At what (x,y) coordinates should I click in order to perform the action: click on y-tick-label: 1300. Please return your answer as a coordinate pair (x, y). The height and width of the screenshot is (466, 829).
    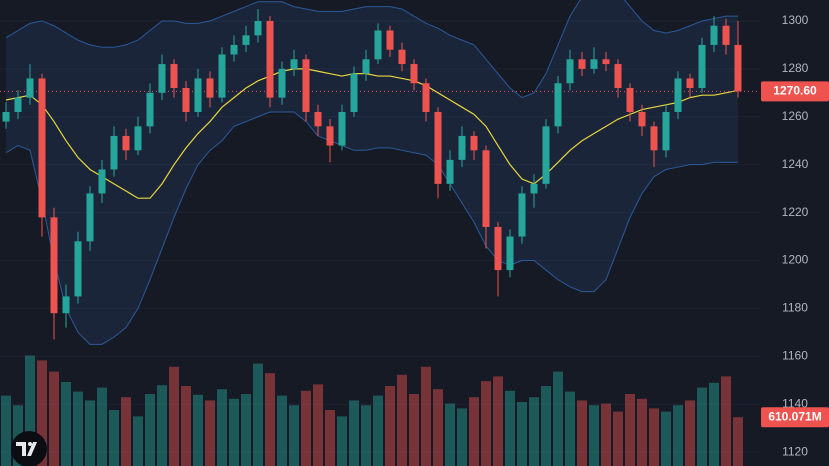
    Looking at the image, I should click on (795, 20).